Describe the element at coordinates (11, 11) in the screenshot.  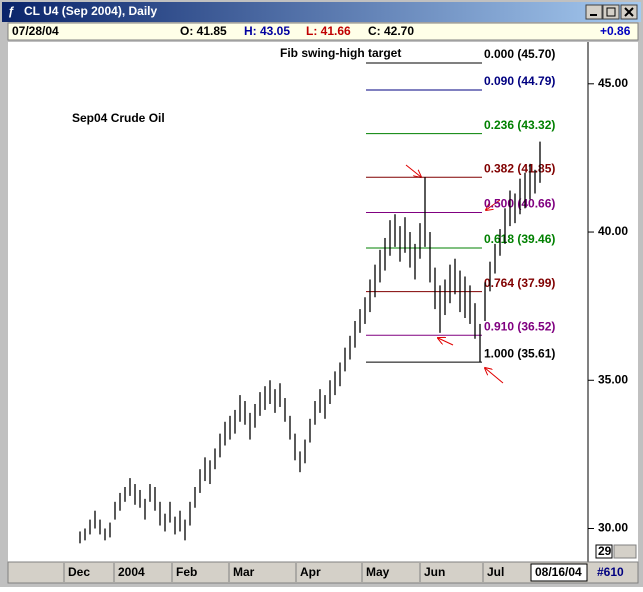
I see `window-icon: ƒ` at that location.